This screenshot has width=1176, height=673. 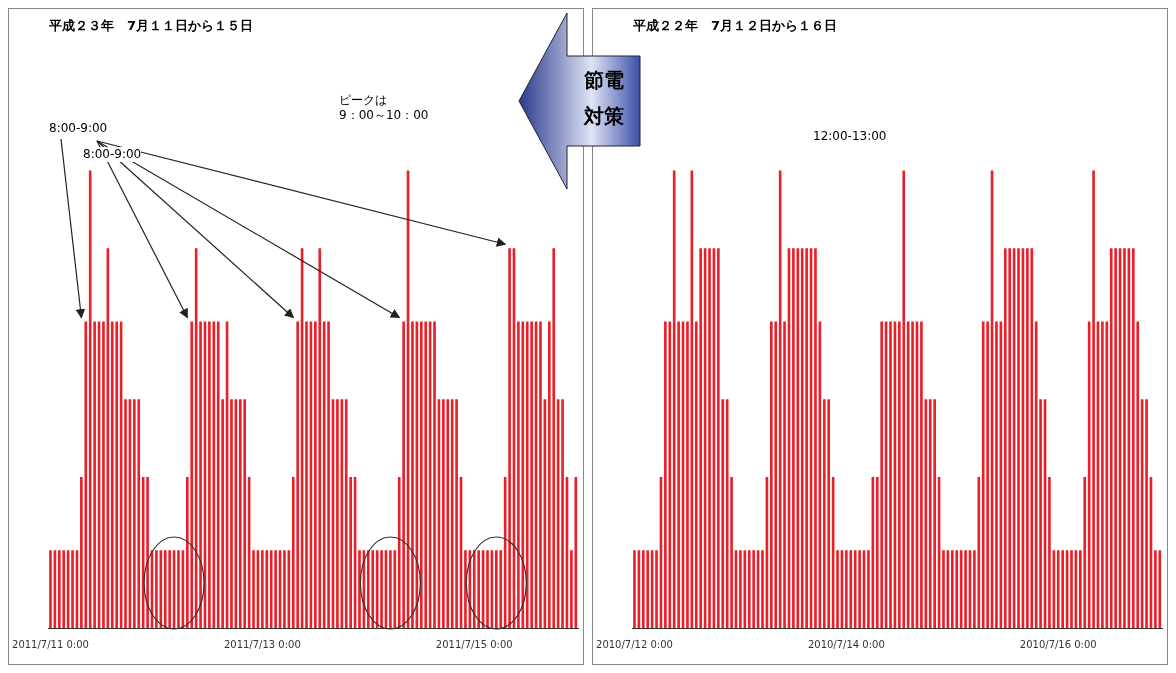 I want to click on x-tick-label: 2010/7/14 0:00, so click(x=846, y=644).